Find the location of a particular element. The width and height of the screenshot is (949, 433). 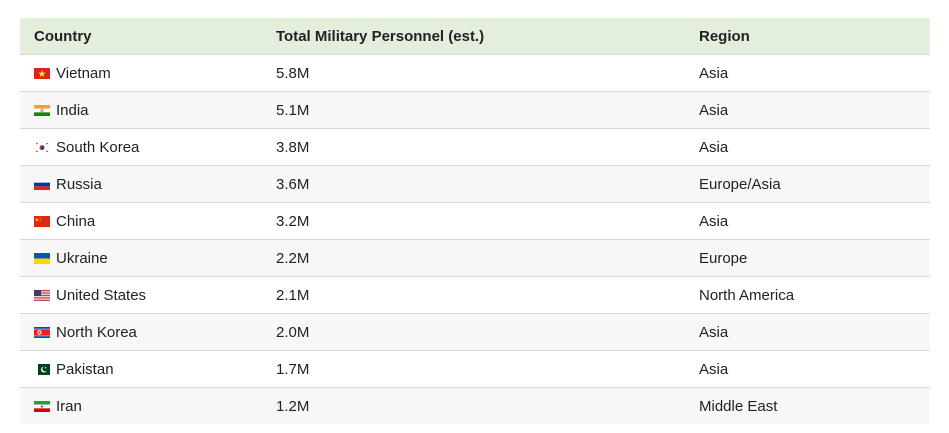

country-name: India is located at coordinates (72, 110).